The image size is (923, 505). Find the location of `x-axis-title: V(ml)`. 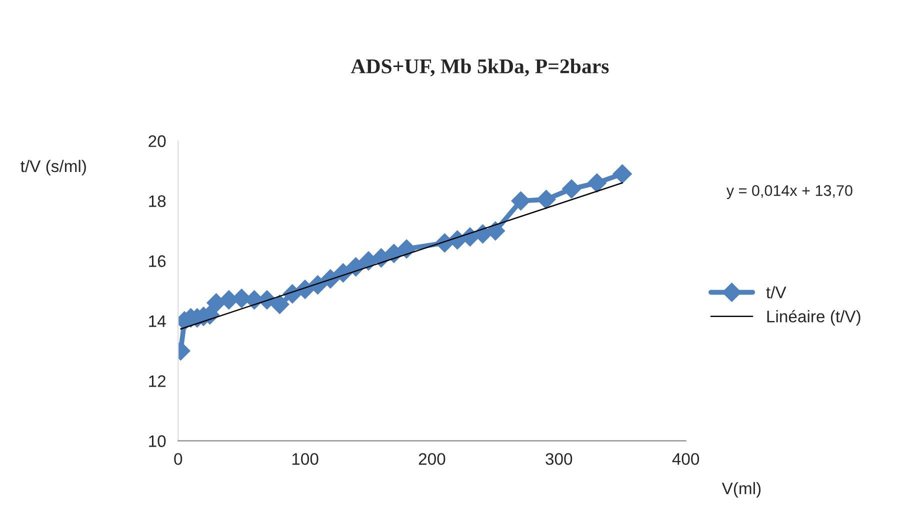

x-axis-title: V(ml) is located at coordinates (741, 490).